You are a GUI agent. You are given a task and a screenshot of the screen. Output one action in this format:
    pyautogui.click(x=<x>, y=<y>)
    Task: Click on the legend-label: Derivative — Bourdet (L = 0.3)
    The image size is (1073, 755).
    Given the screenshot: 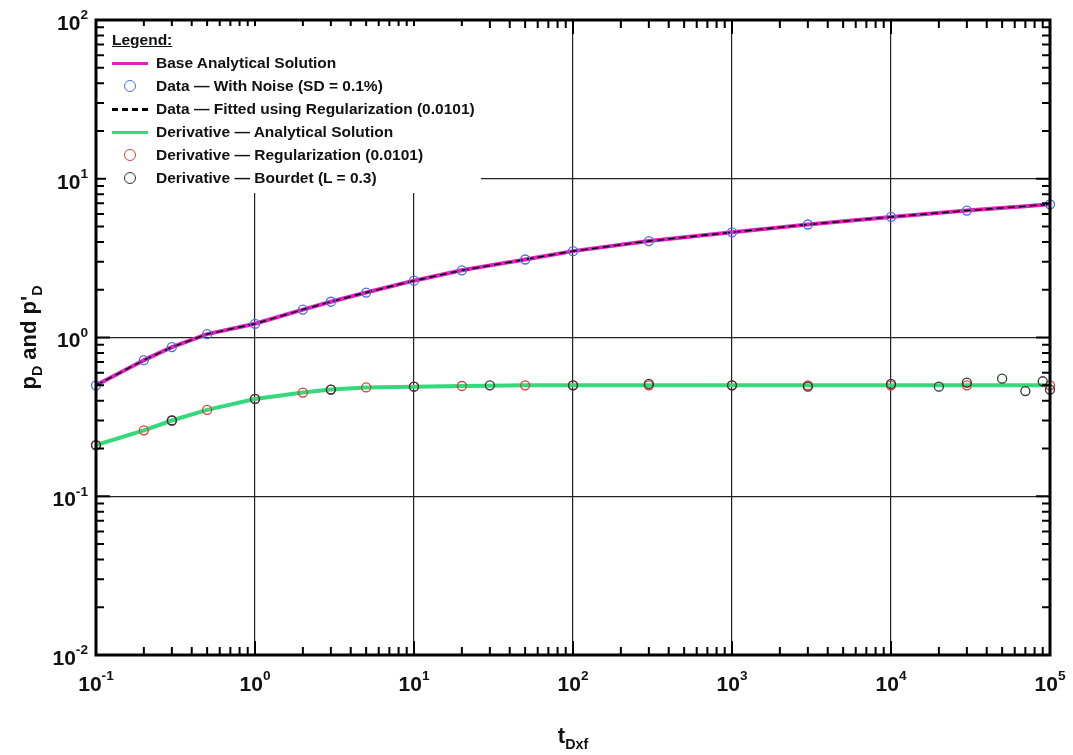 What is the action you would take?
    pyautogui.click(x=266, y=178)
    